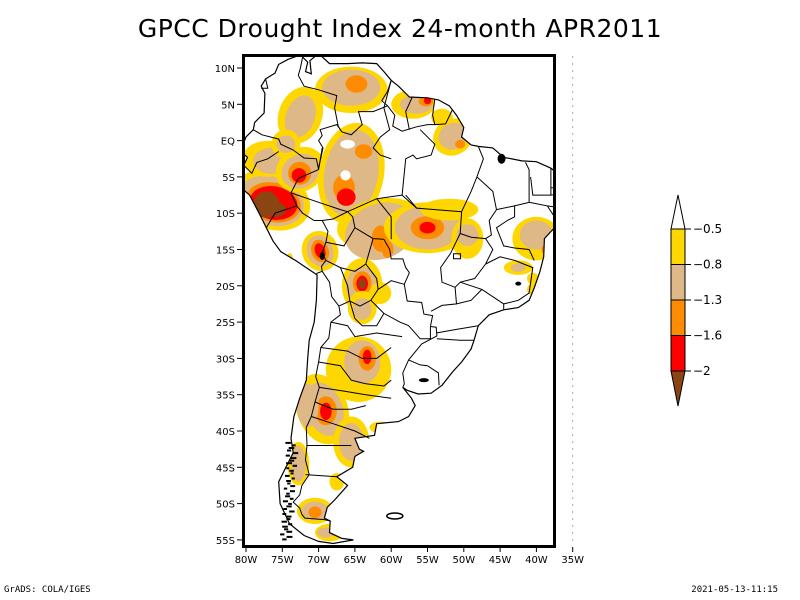 The height and width of the screenshot is (600, 800). Describe the element at coordinates (427, 560) in the screenshot. I see `x-tick-label: 55W` at that location.